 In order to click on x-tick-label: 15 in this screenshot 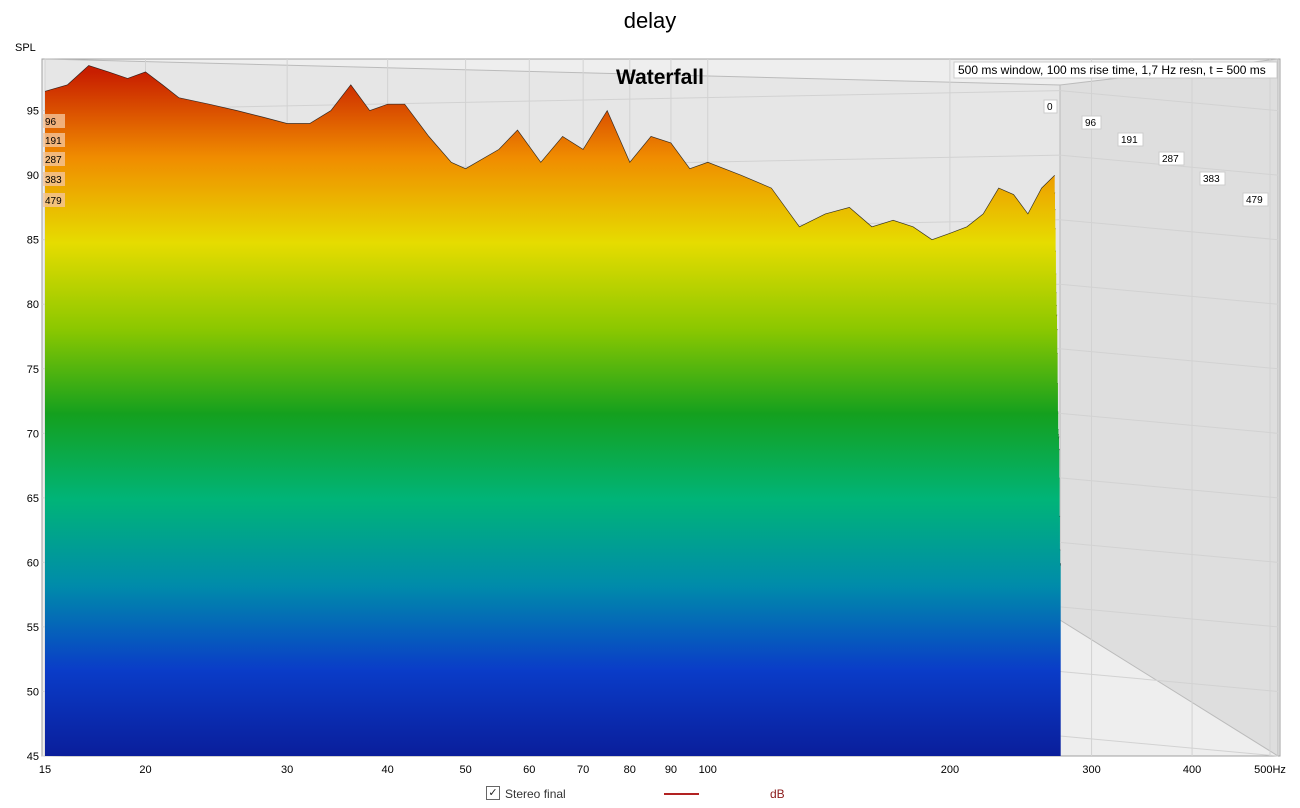, I will do `click(45, 770)`.